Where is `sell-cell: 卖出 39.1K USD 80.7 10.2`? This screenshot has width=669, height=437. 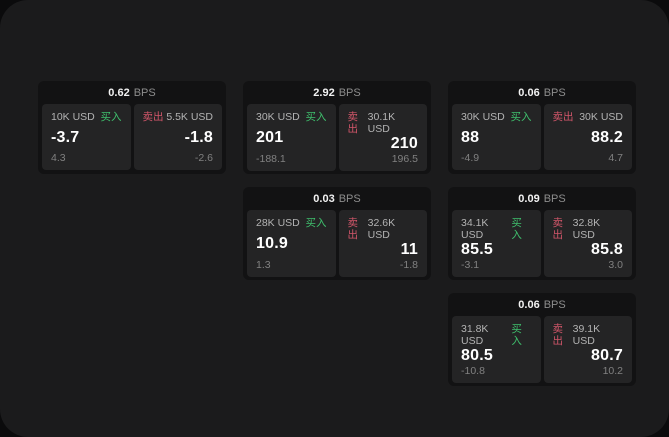 sell-cell: 卖出 39.1K USD 80.7 10.2 is located at coordinates (587, 349).